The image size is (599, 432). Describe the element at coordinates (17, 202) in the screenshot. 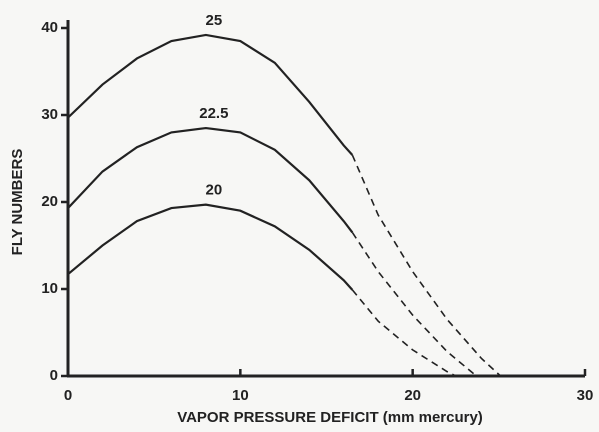

I see `y-axis-label: FLY NUMBERS` at that location.